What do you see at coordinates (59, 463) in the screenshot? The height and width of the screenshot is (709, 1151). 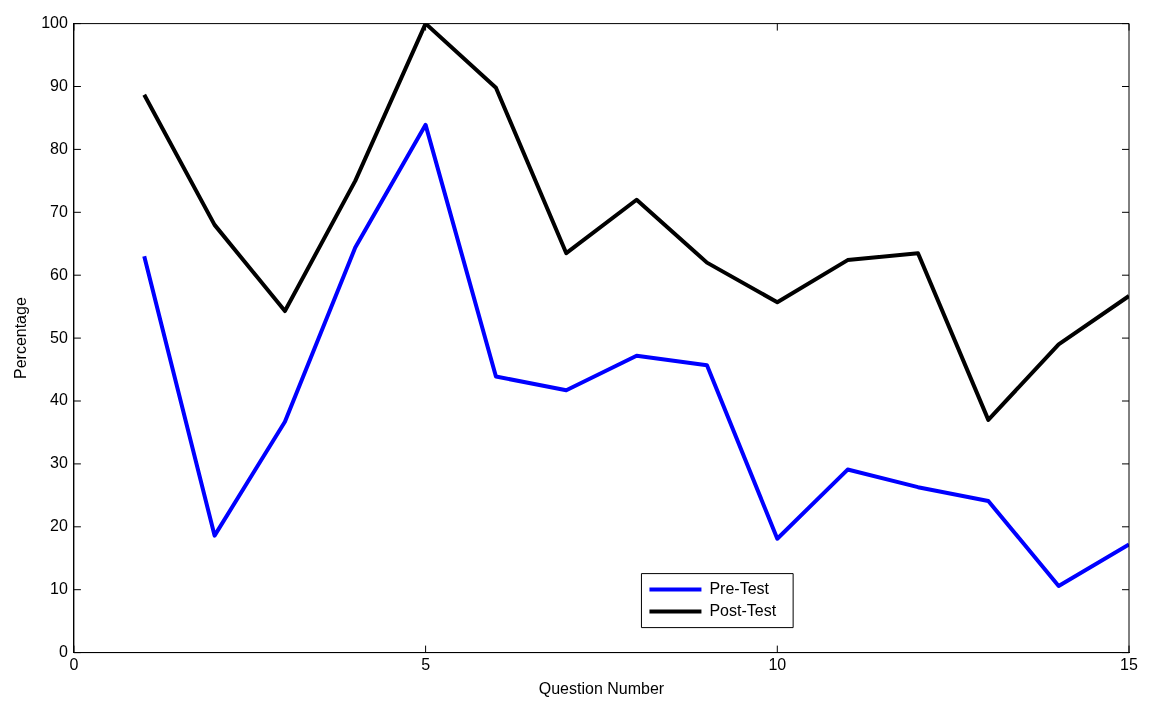 I see `y-tick-label: 30` at bounding box center [59, 463].